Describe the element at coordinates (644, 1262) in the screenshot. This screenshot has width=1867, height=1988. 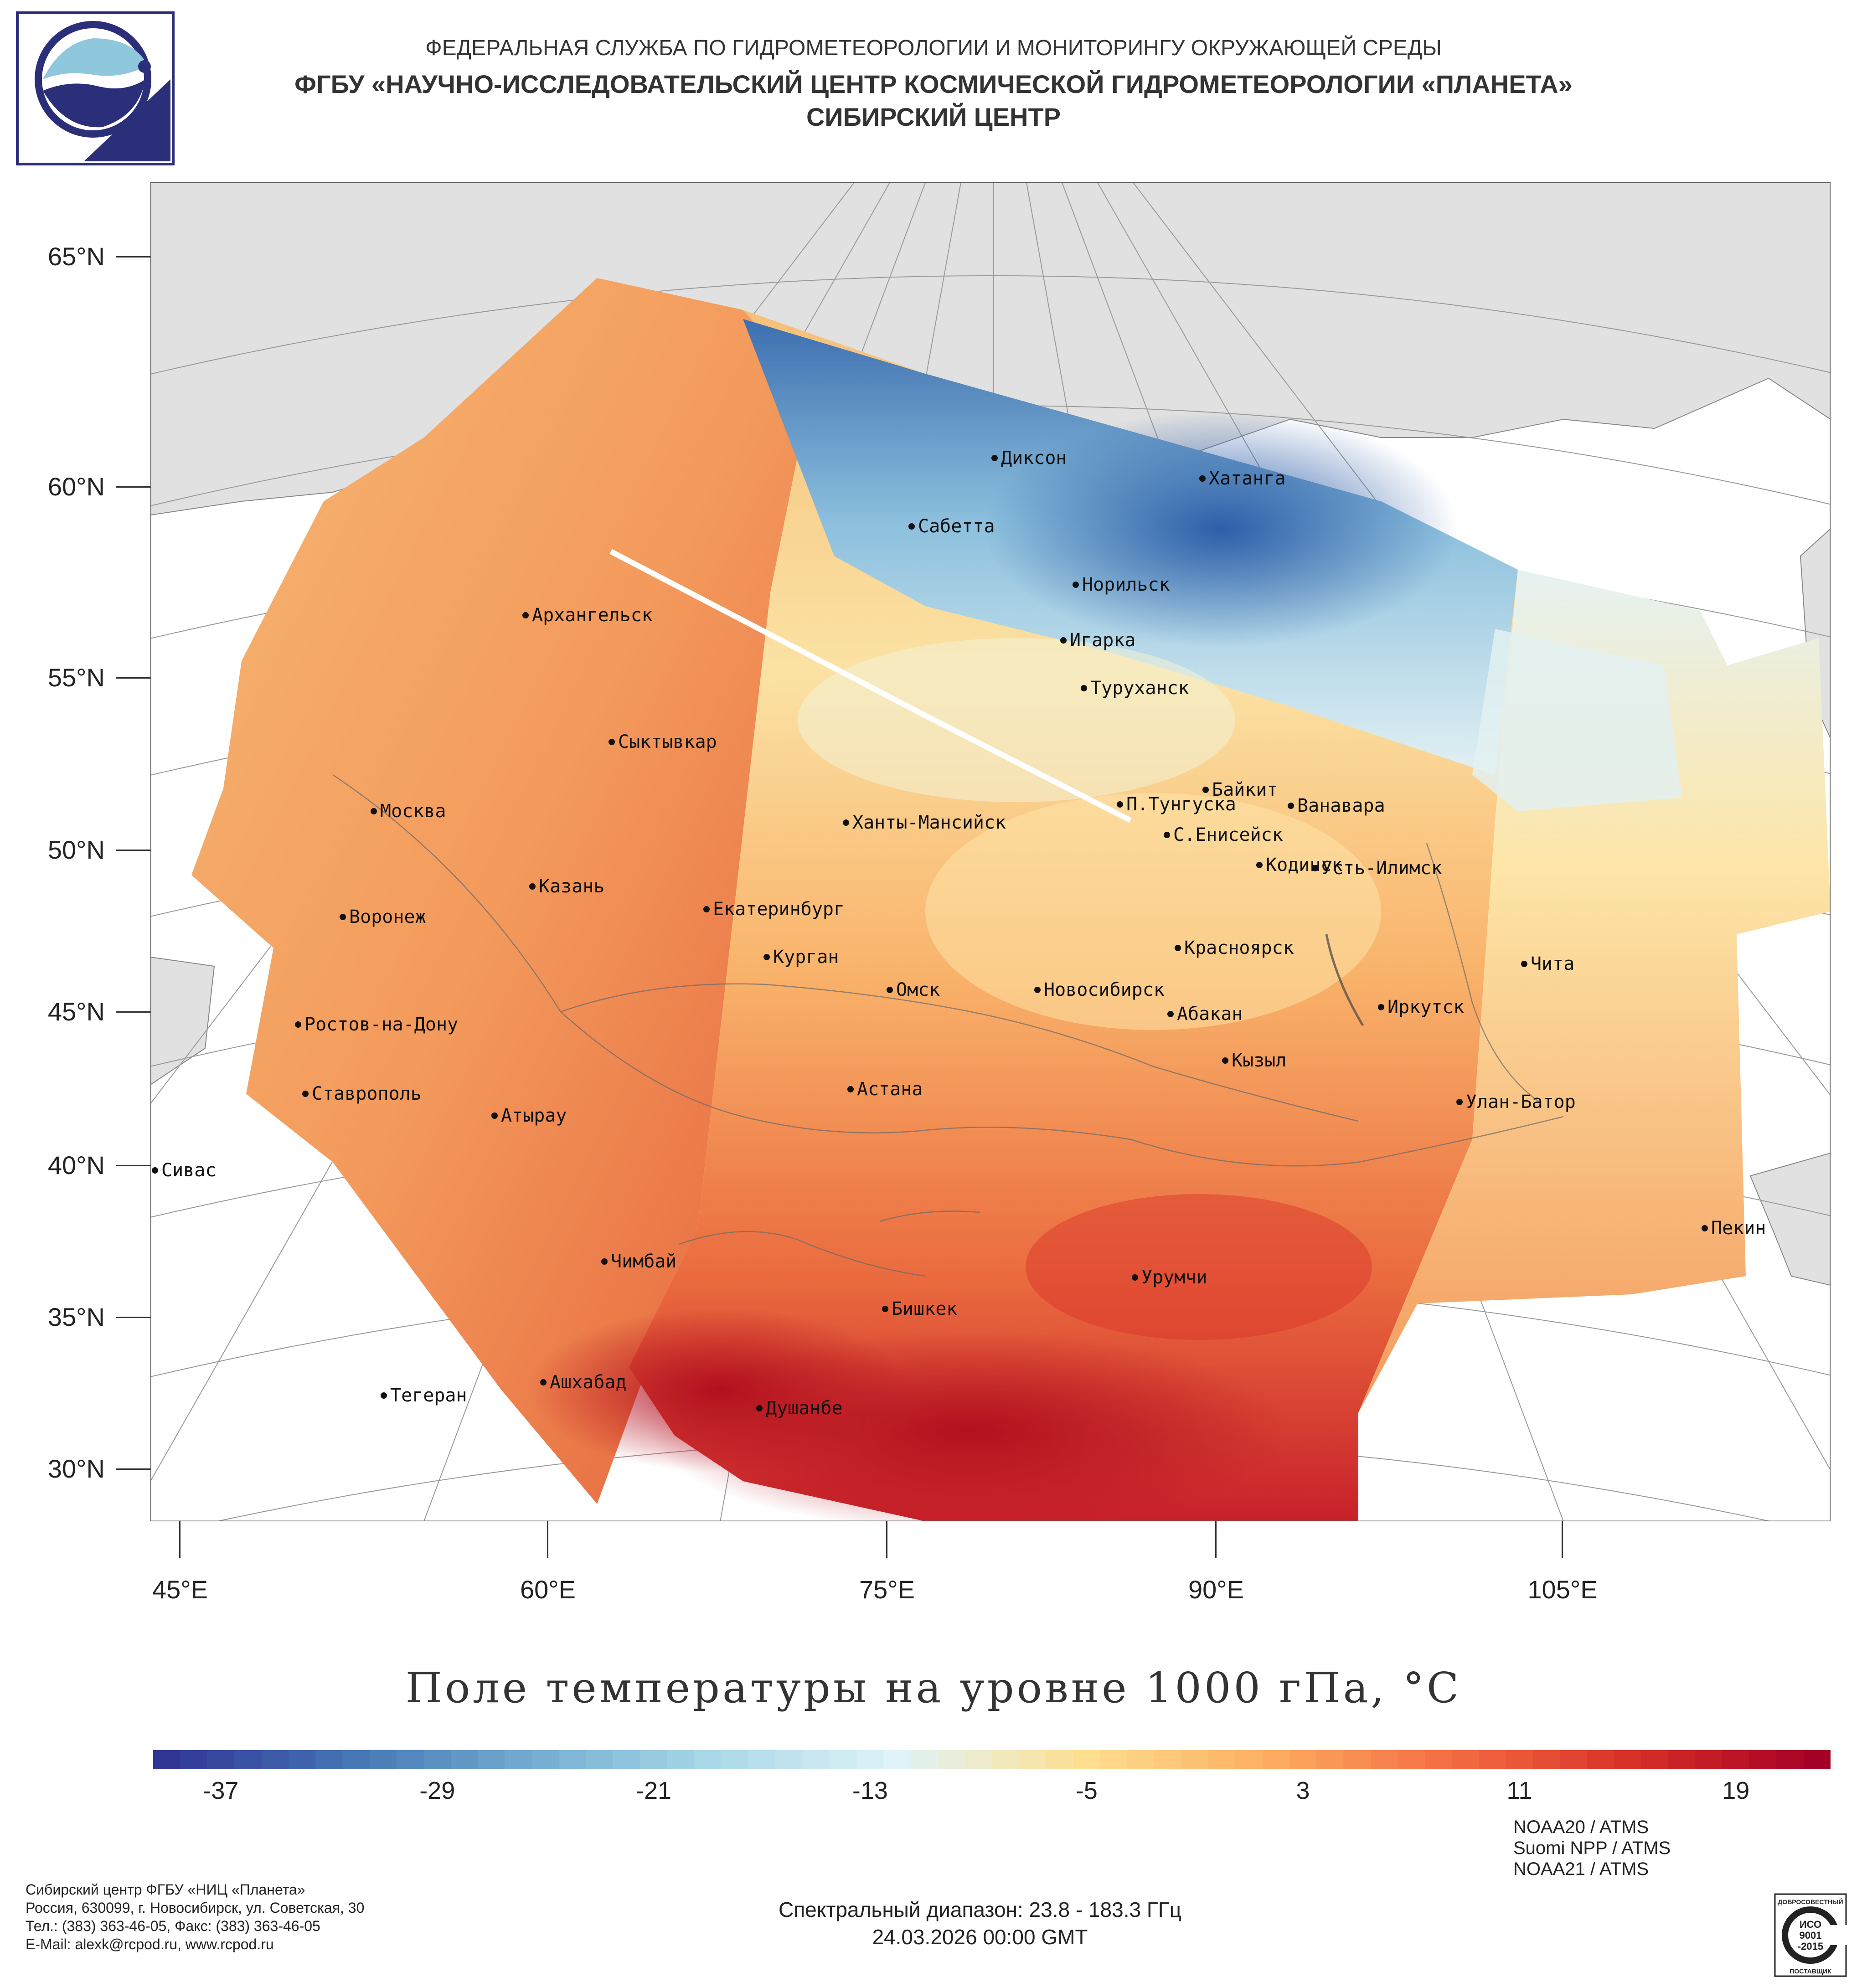
I see `svg-text: Чимбай` at that location.